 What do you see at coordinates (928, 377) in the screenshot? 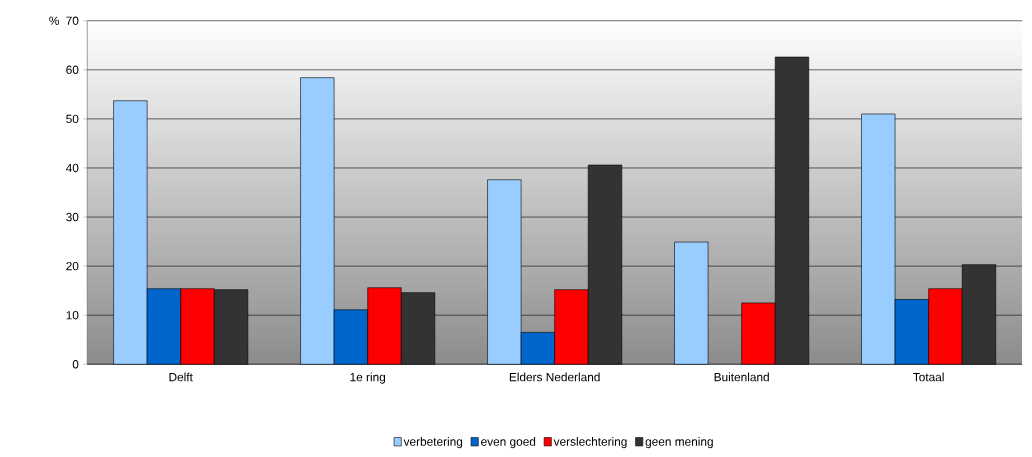
I see `x-tick-label: Totaal` at bounding box center [928, 377].